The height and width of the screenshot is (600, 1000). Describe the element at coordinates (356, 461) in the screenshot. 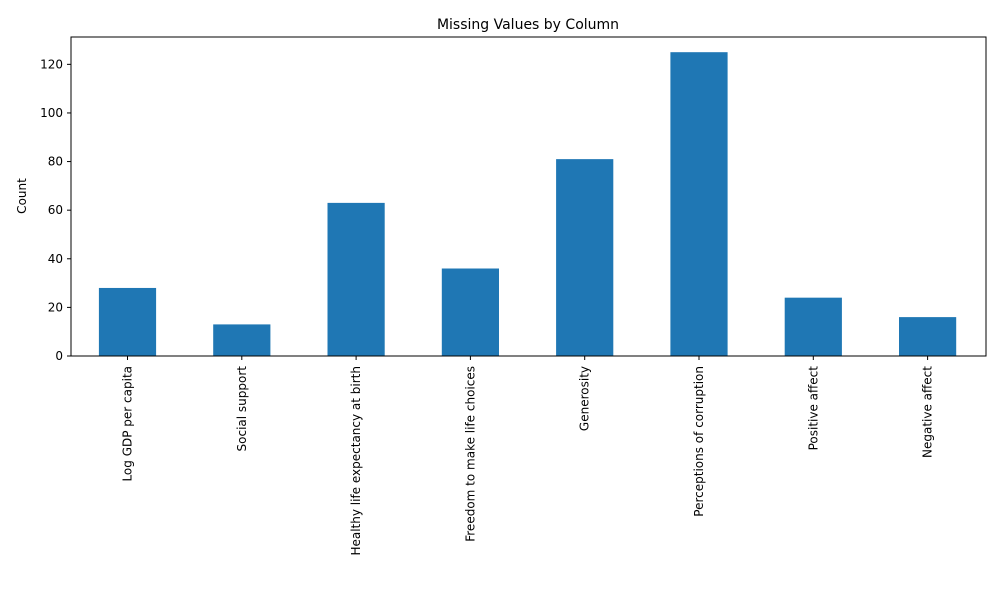

I see `x-tick-label: Healthy life expectancy at birth` at that location.